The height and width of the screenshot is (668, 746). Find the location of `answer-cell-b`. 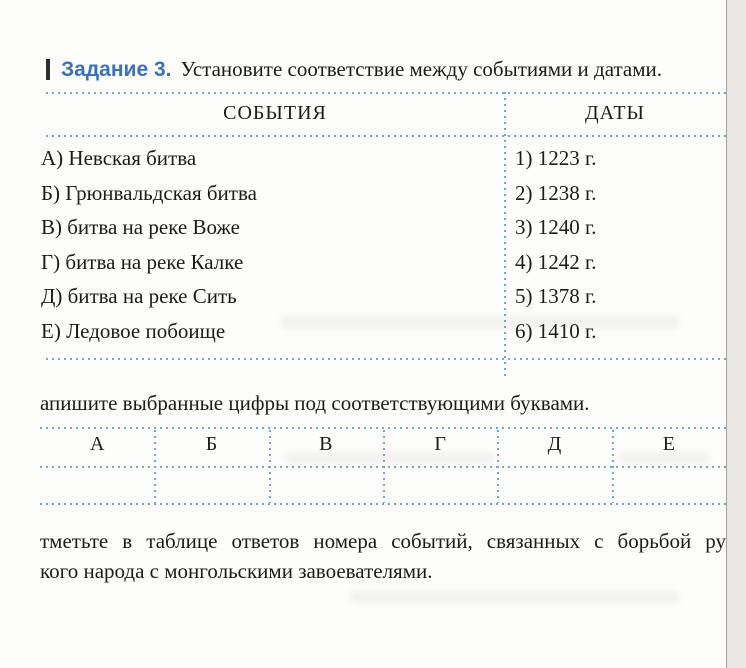

answer-cell-b is located at coordinates (211, 485).